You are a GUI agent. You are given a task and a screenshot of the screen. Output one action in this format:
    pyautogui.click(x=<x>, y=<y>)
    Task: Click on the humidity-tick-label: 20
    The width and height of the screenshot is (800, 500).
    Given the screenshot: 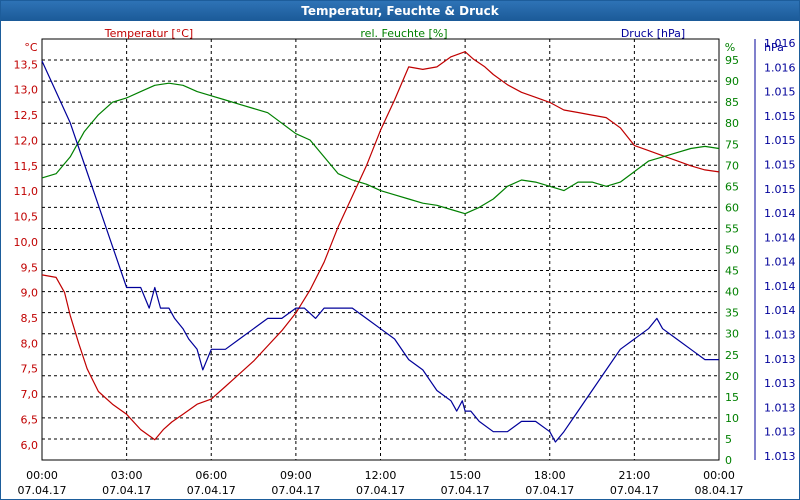 What is the action you would take?
    pyautogui.click(x=732, y=376)
    